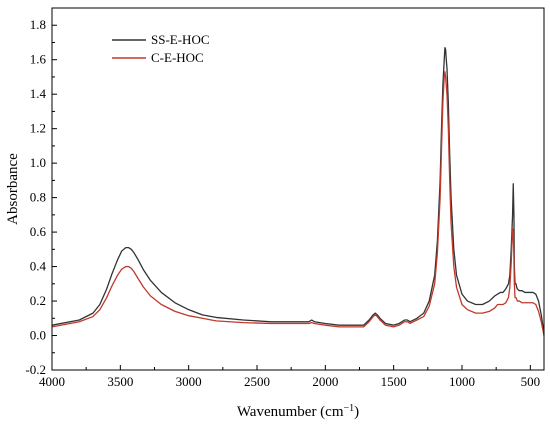 This screenshot has height=431, width=550. I want to click on y-tick-label: 0.2, so click(38, 300).